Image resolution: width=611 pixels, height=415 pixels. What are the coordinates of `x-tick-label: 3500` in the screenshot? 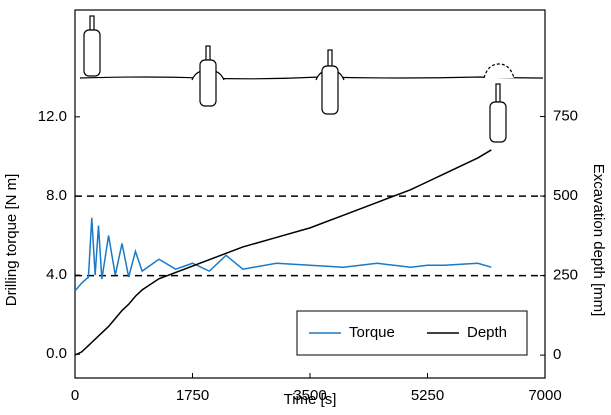 It's located at (309, 395).